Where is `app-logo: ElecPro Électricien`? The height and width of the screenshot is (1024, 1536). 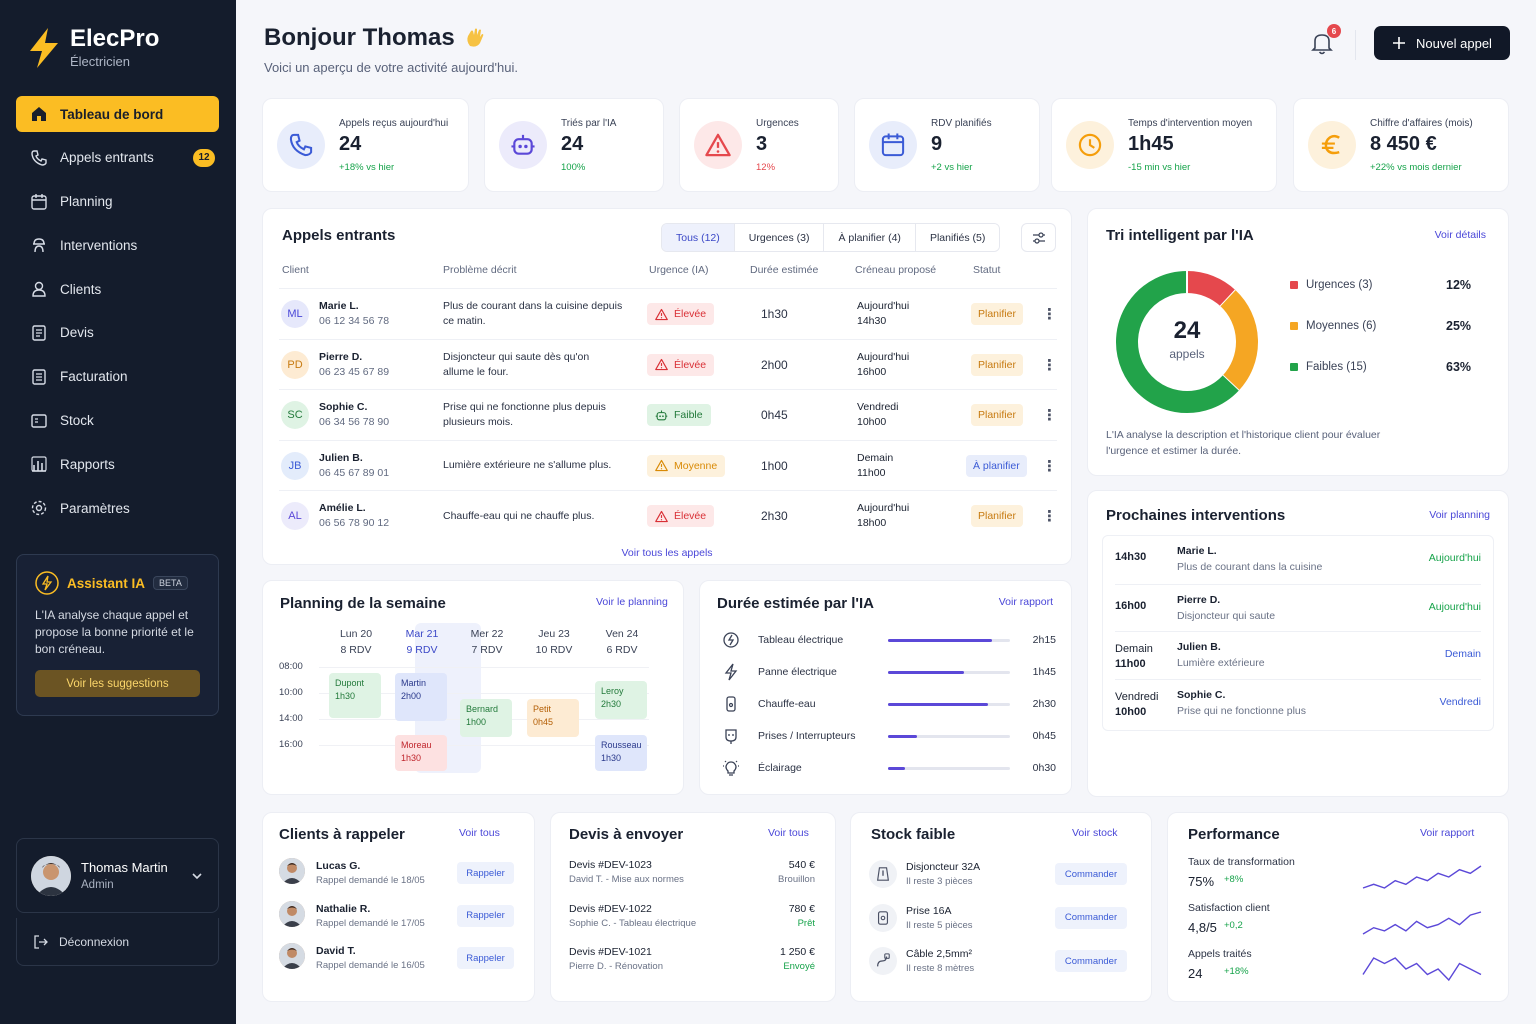 app-logo: ElecPro Électricien is located at coordinates (92, 47).